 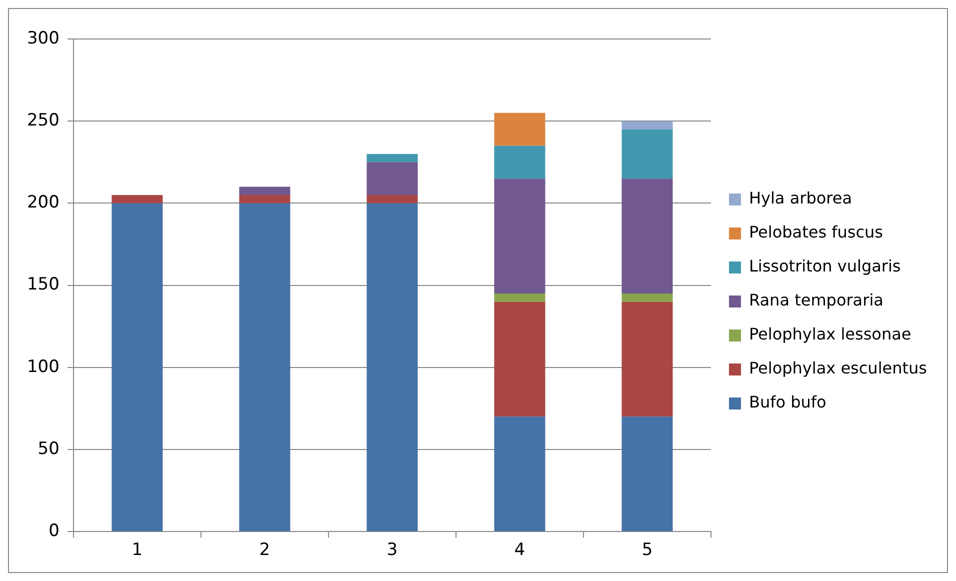 What do you see at coordinates (647, 550) in the screenshot?
I see `x-tick-label: 5` at bounding box center [647, 550].